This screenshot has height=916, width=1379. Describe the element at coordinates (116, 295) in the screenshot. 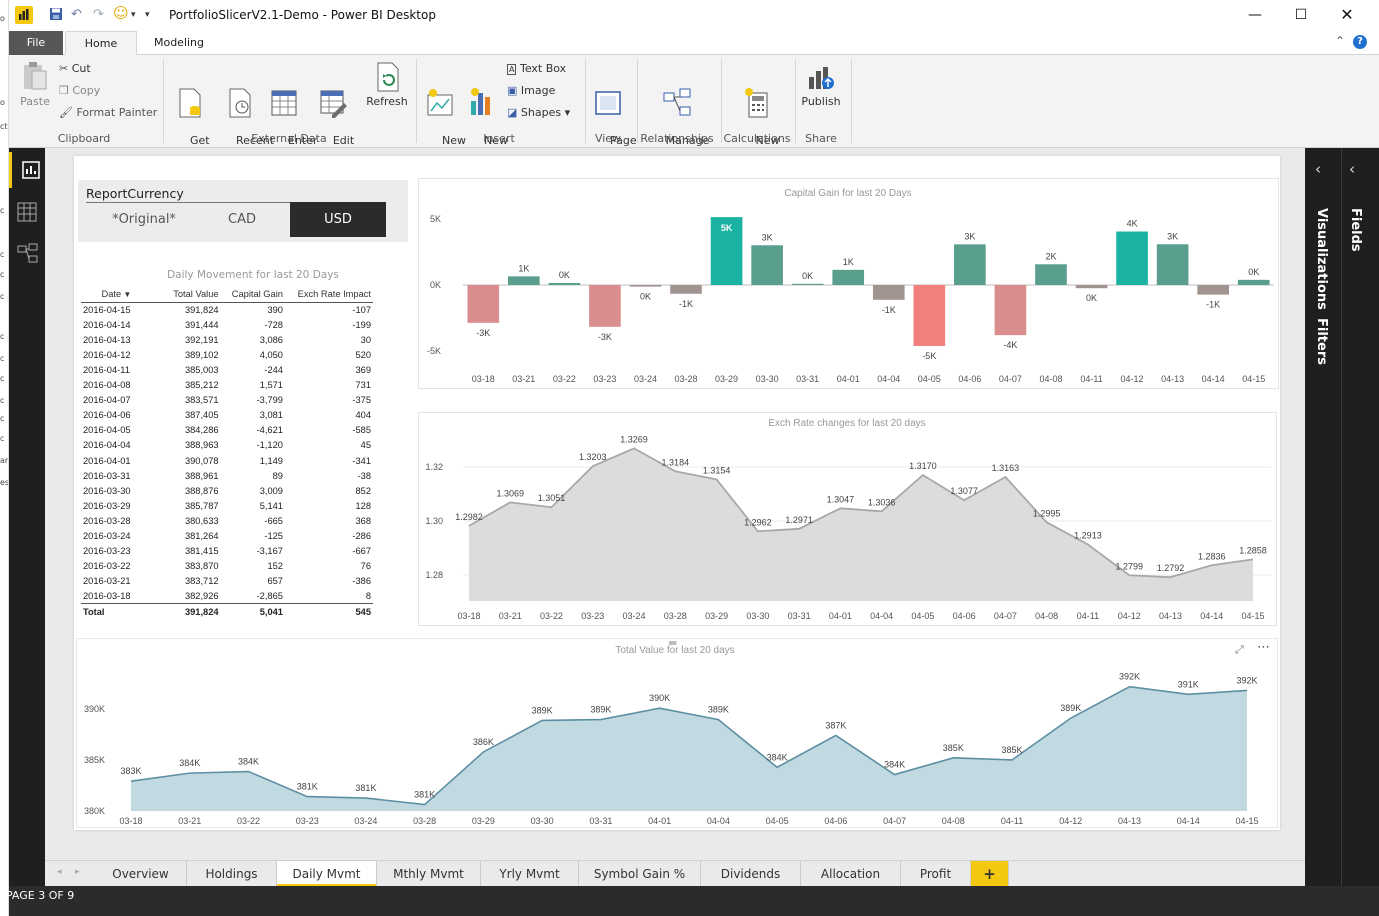

I see `column-header: Date ▼` at that location.